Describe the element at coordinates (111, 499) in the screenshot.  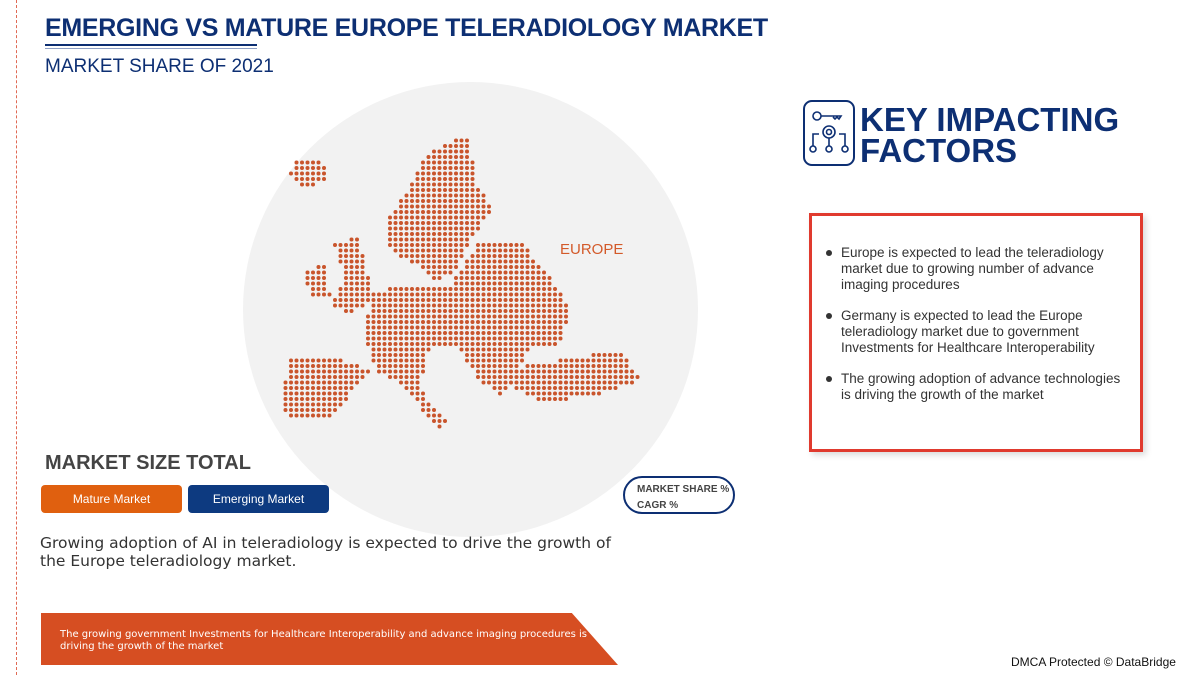
I see `mature-market-button: Mature Market` at that location.